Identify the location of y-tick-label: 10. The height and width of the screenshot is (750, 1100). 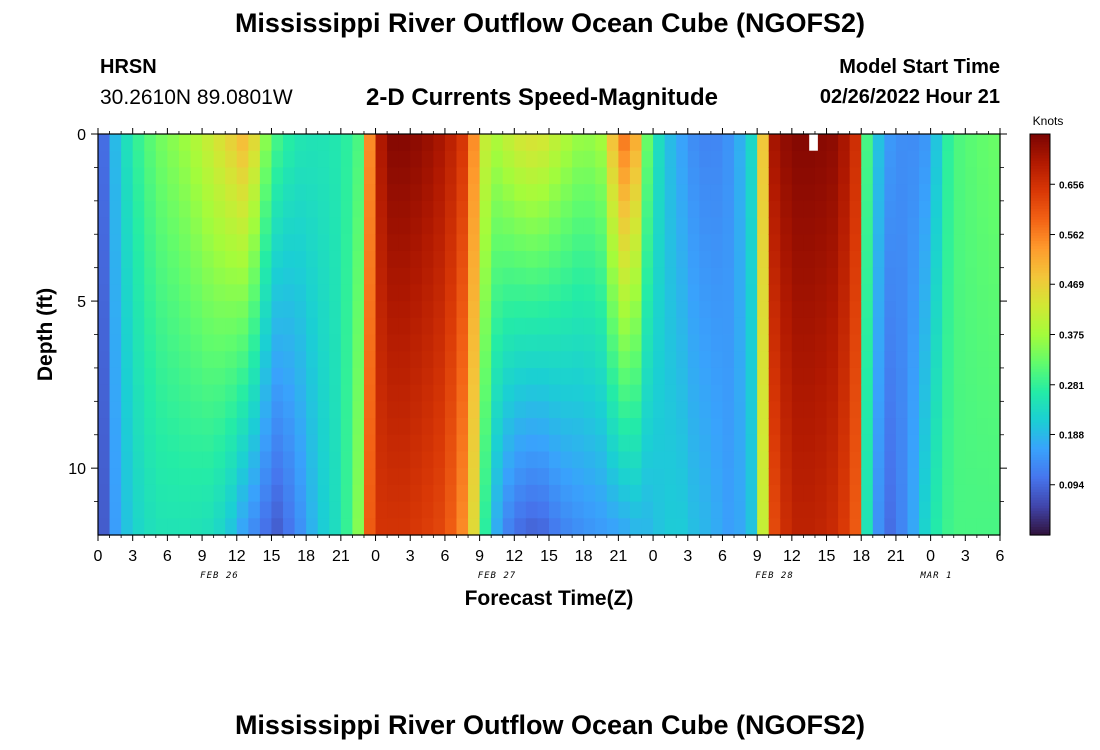
(77, 469).